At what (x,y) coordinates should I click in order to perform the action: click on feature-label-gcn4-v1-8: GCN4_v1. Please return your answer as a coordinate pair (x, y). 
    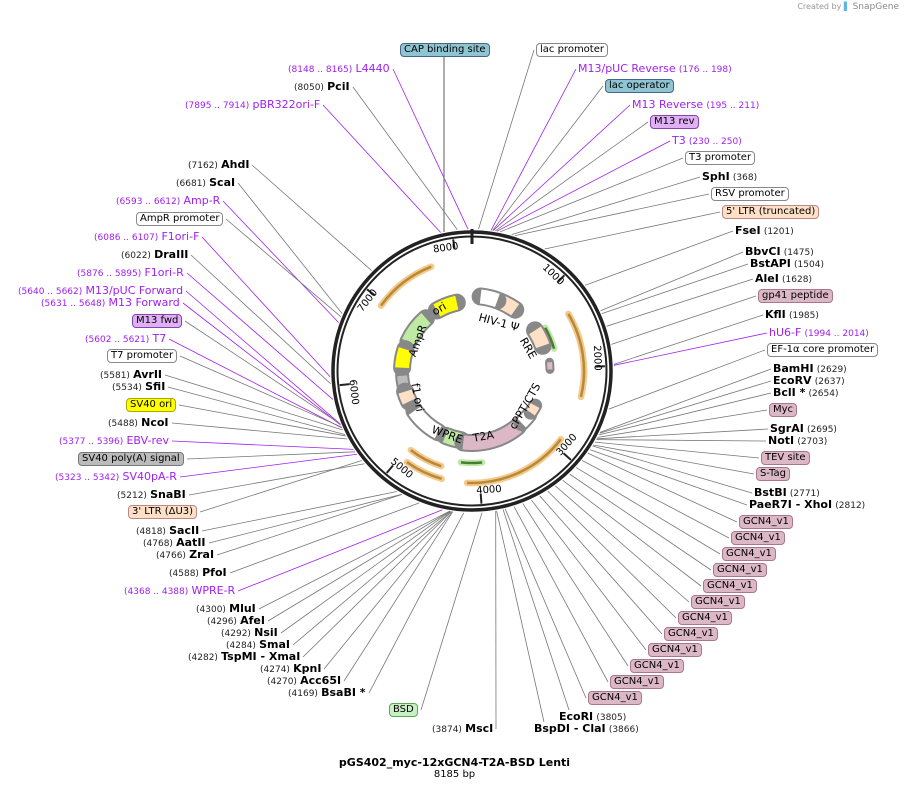
    Looking at the image, I should click on (691, 634).